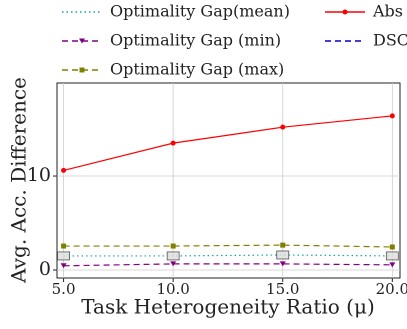  What do you see at coordinates (197, 69) in the screenshot?
I see `legend-label: Optimality Gap (max)` at bounding box center [197, 69].